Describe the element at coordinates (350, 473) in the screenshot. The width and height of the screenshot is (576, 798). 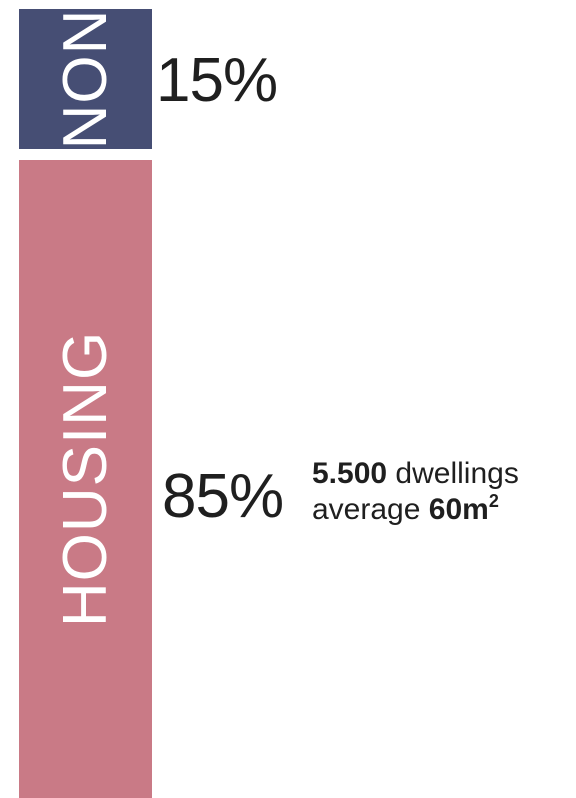
I see `dwelling-count: 5.500` at that location.